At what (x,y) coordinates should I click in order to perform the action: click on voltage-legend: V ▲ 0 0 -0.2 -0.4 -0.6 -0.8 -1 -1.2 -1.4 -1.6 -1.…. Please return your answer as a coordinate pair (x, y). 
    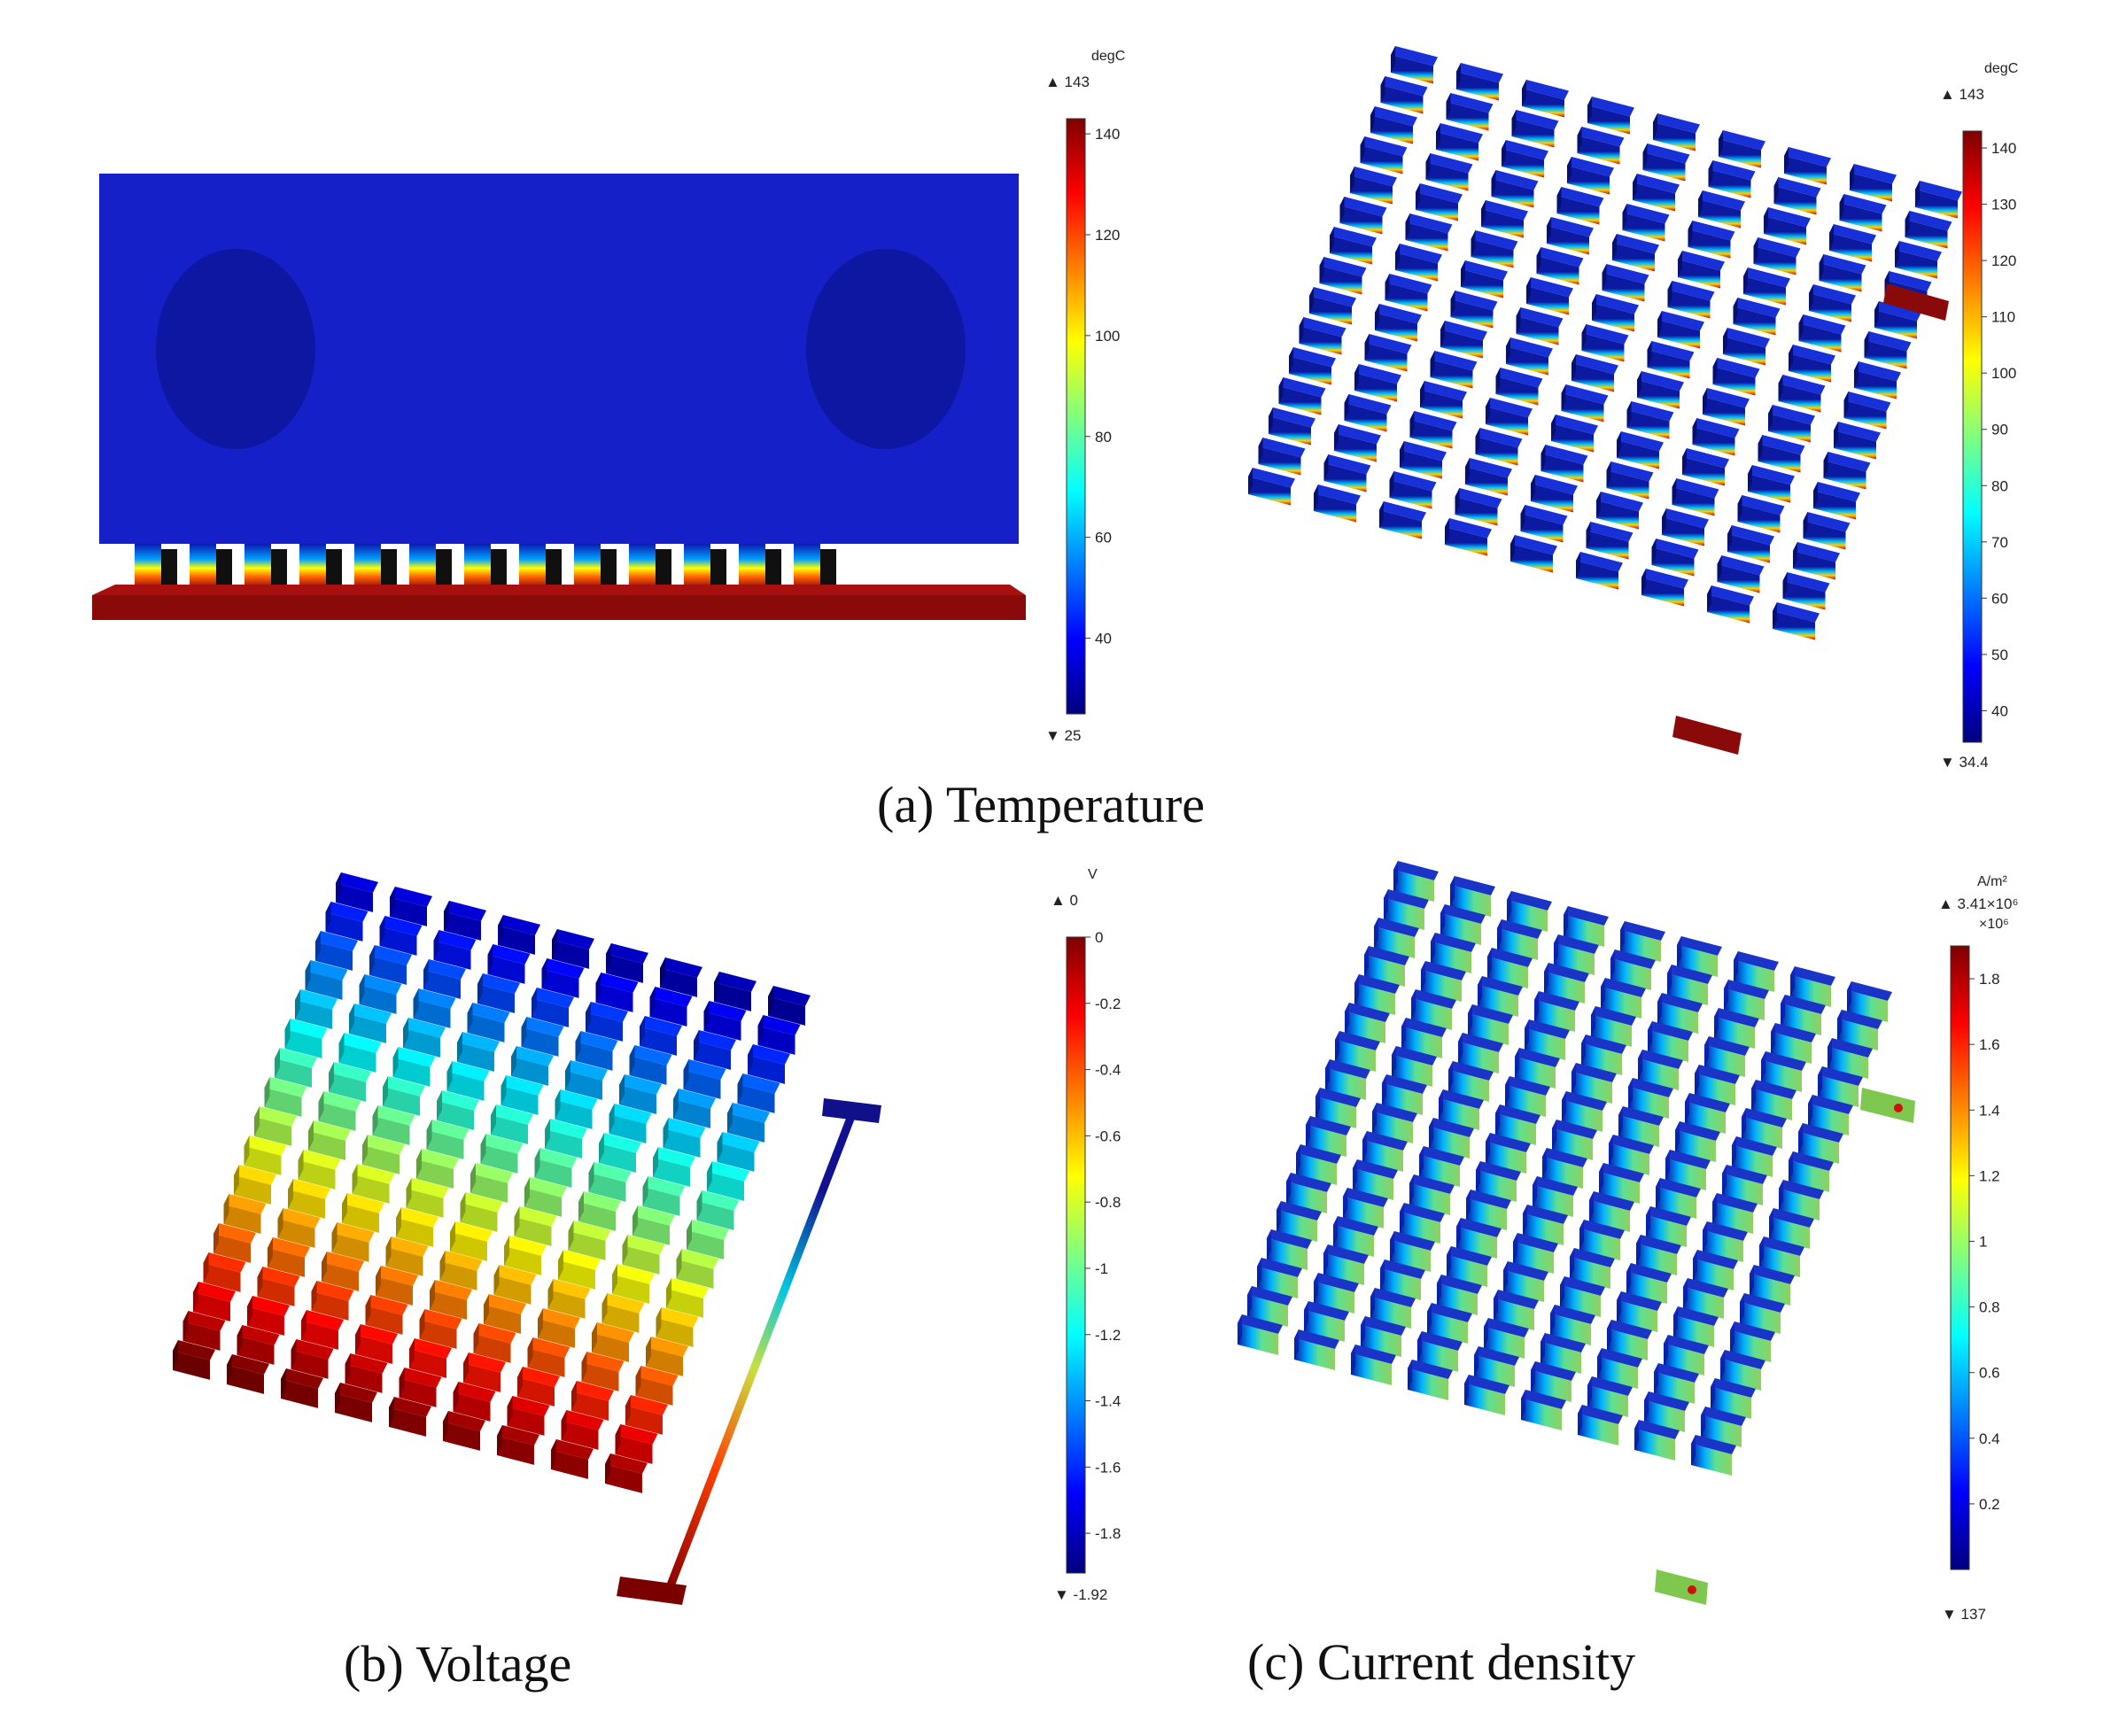
    Looking at the image, I should click on (1086, 1235).